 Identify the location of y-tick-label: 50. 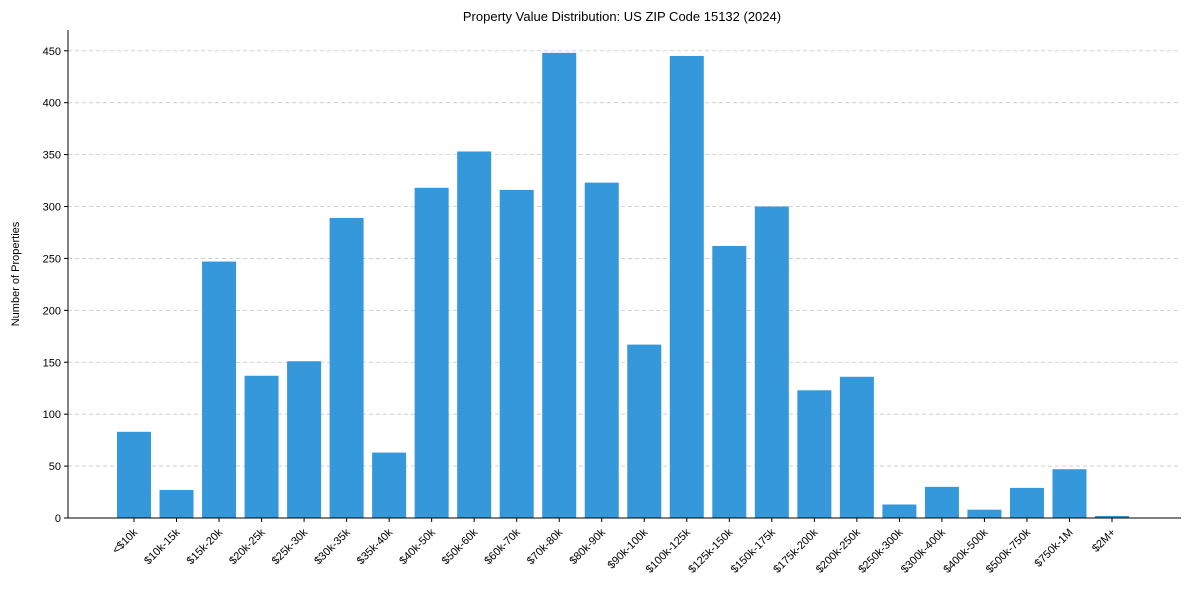
(55, 467).